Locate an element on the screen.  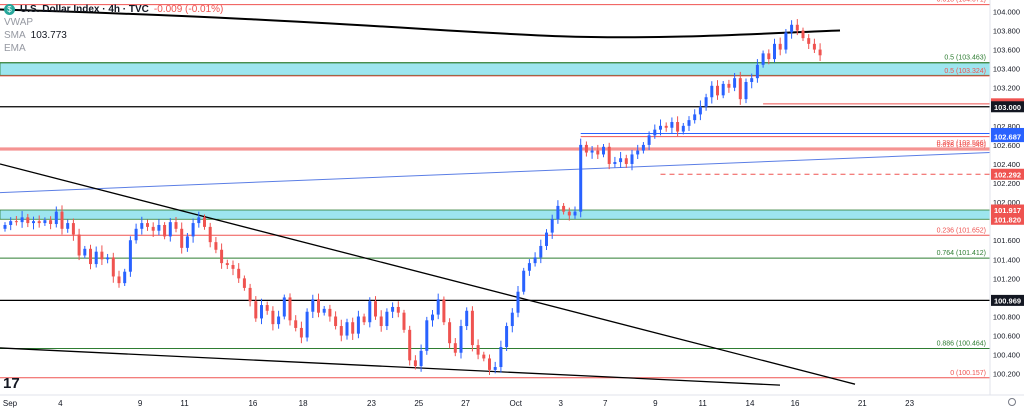
price-badge-label: 102.687 is located at coordinates (1007, 137).